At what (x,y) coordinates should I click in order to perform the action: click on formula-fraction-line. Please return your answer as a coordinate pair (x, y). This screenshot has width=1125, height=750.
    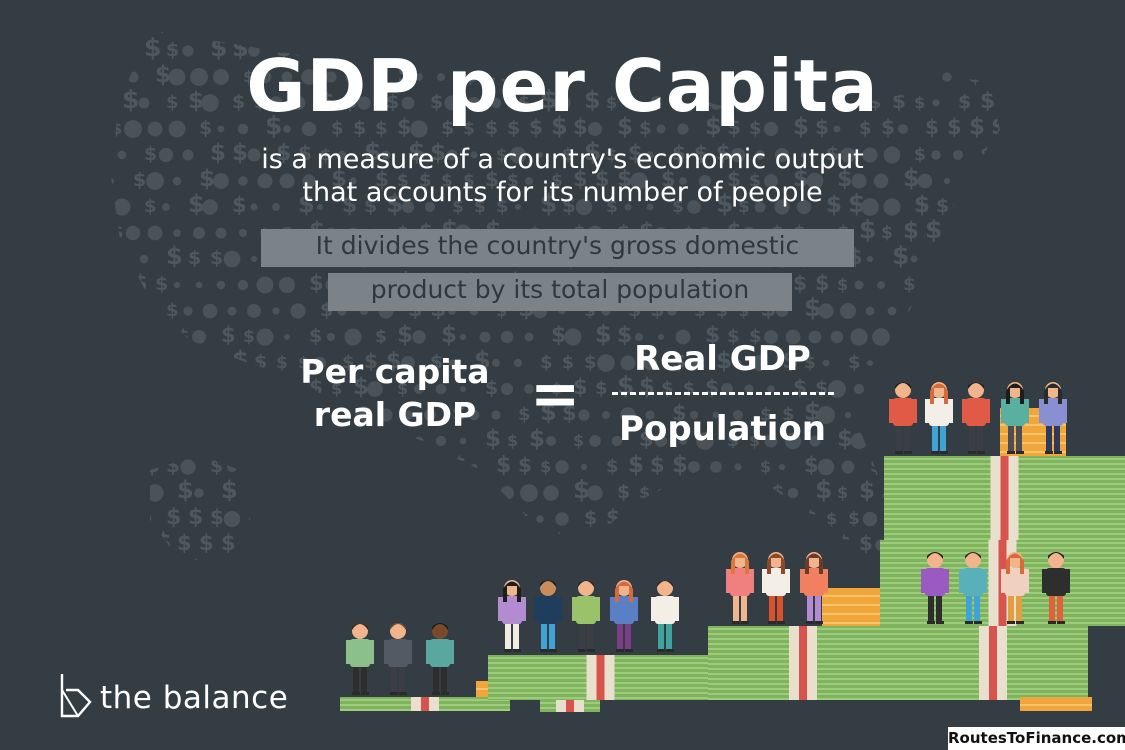
    Looking at the image, I should click on (723, 393).